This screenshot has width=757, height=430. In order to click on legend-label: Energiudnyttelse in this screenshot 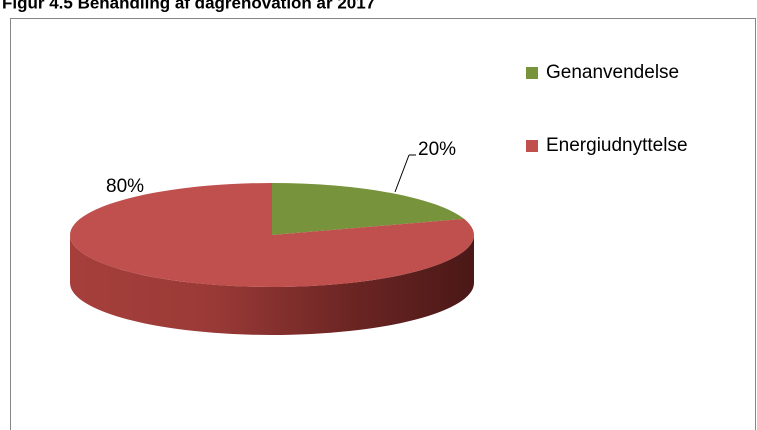, I will do `click(617, 145)`.